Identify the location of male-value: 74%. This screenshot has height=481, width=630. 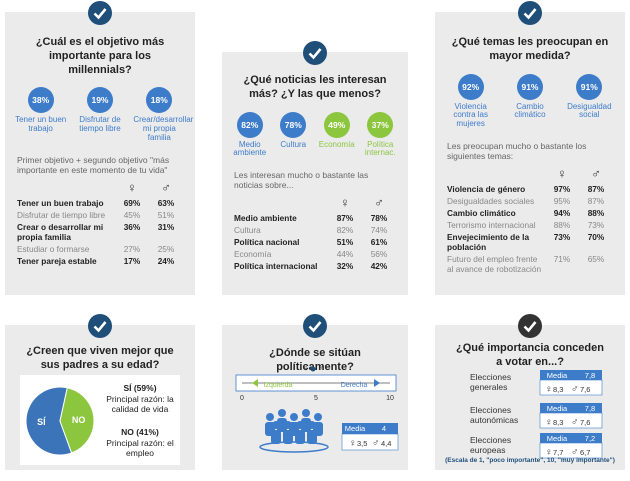
(379, 230).